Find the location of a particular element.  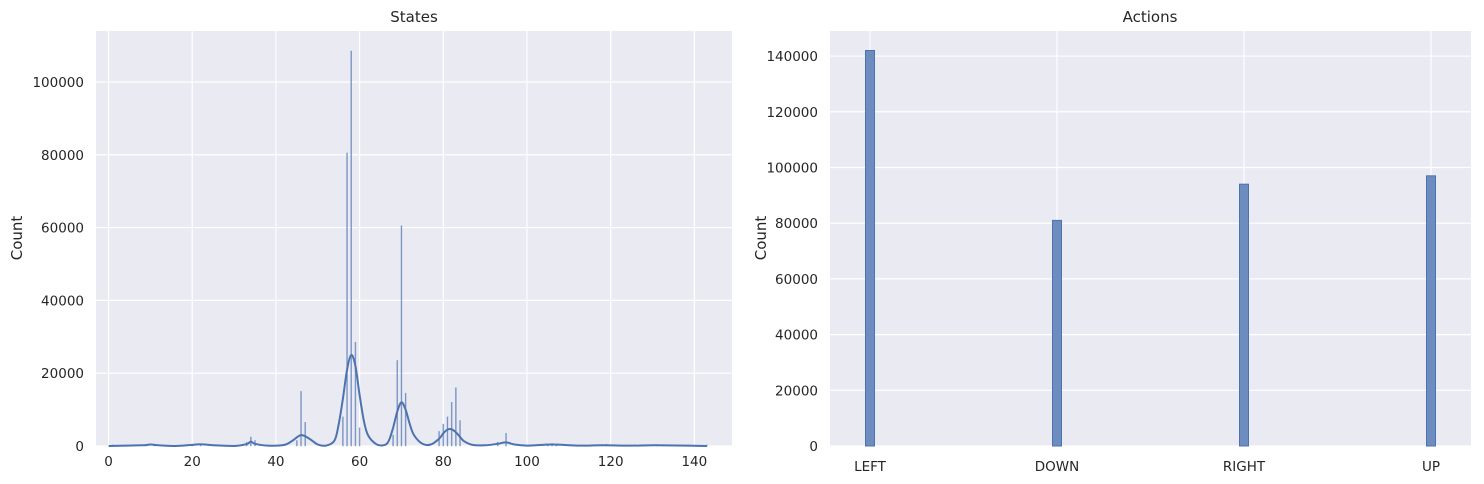

states-ylabel: Count is located at coordinates (17, 238).